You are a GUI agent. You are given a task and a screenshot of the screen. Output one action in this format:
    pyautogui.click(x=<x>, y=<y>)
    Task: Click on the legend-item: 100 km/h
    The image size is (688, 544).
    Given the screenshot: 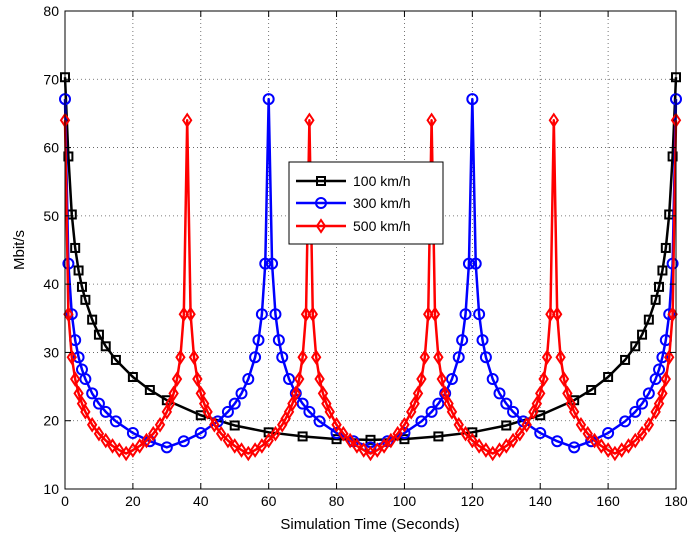 What is the action you would take?
    pyautogui.click(x=353, y=181)
    